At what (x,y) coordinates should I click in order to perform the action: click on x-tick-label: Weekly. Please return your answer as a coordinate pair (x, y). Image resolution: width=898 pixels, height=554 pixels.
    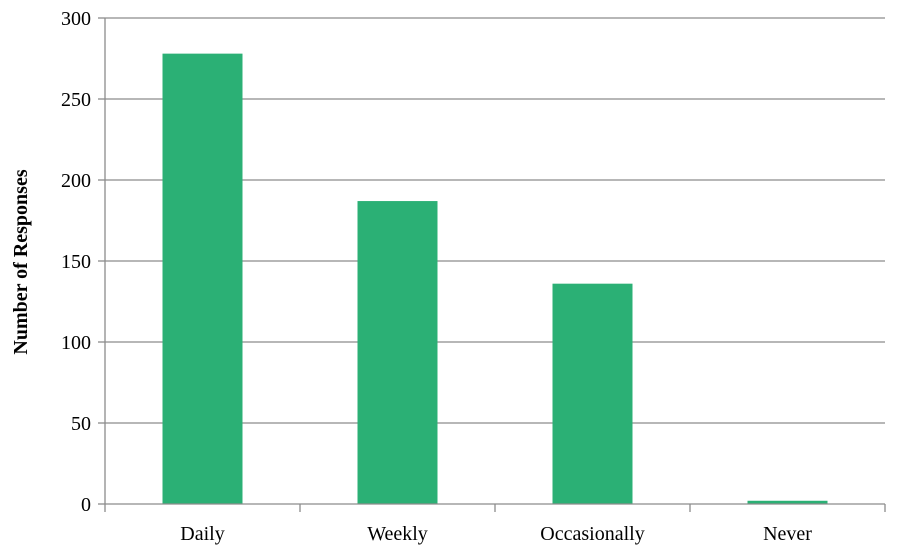
    Looking at the image, I should click on (397, 534).